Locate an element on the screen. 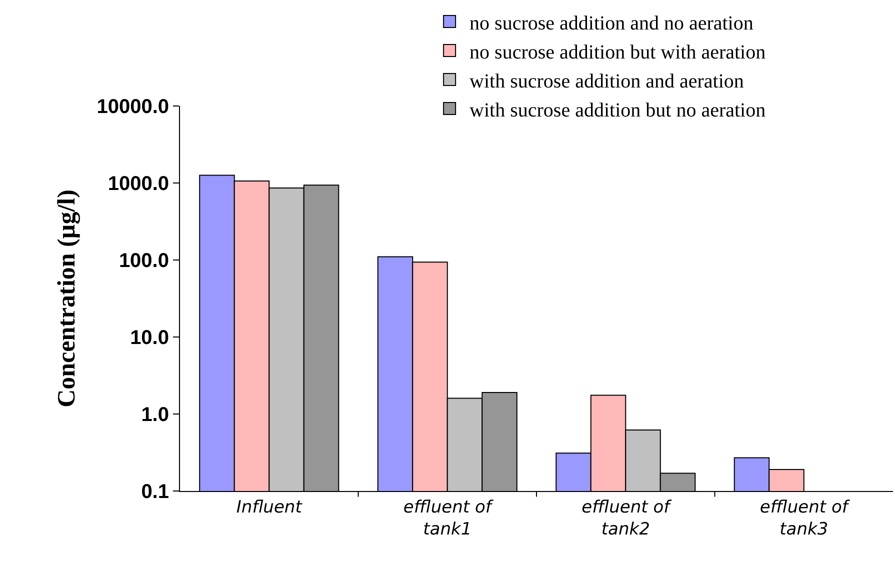 This screenshot has height=579, width=895. y-tick-label: 0.1 is located at coordinates (155, 492).